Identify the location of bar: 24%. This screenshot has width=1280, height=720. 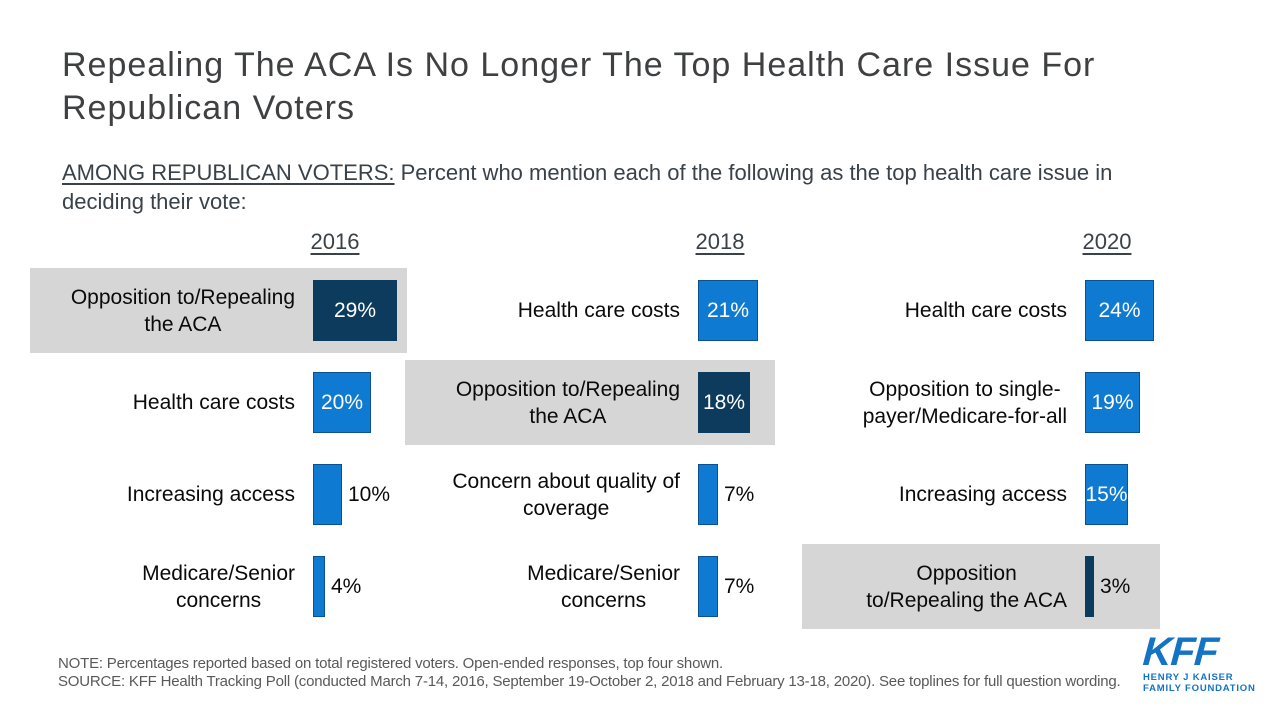
(1119, 310).